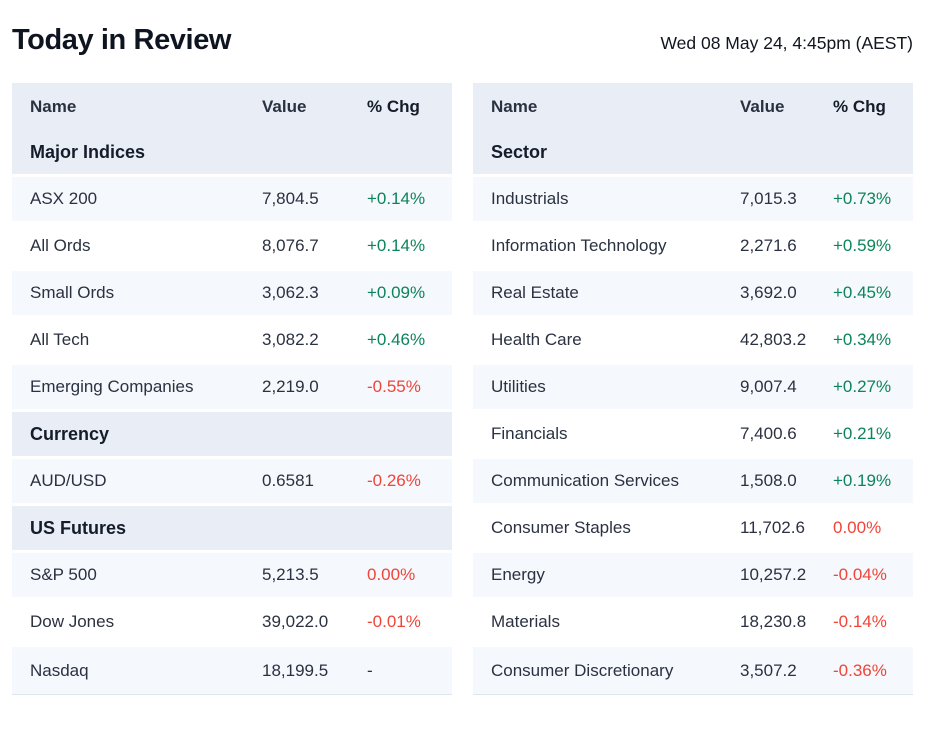 The image size is (942, 731). I want to click on table-row: Small Ords 3,062.3 +0.09%, so click(232, 294).